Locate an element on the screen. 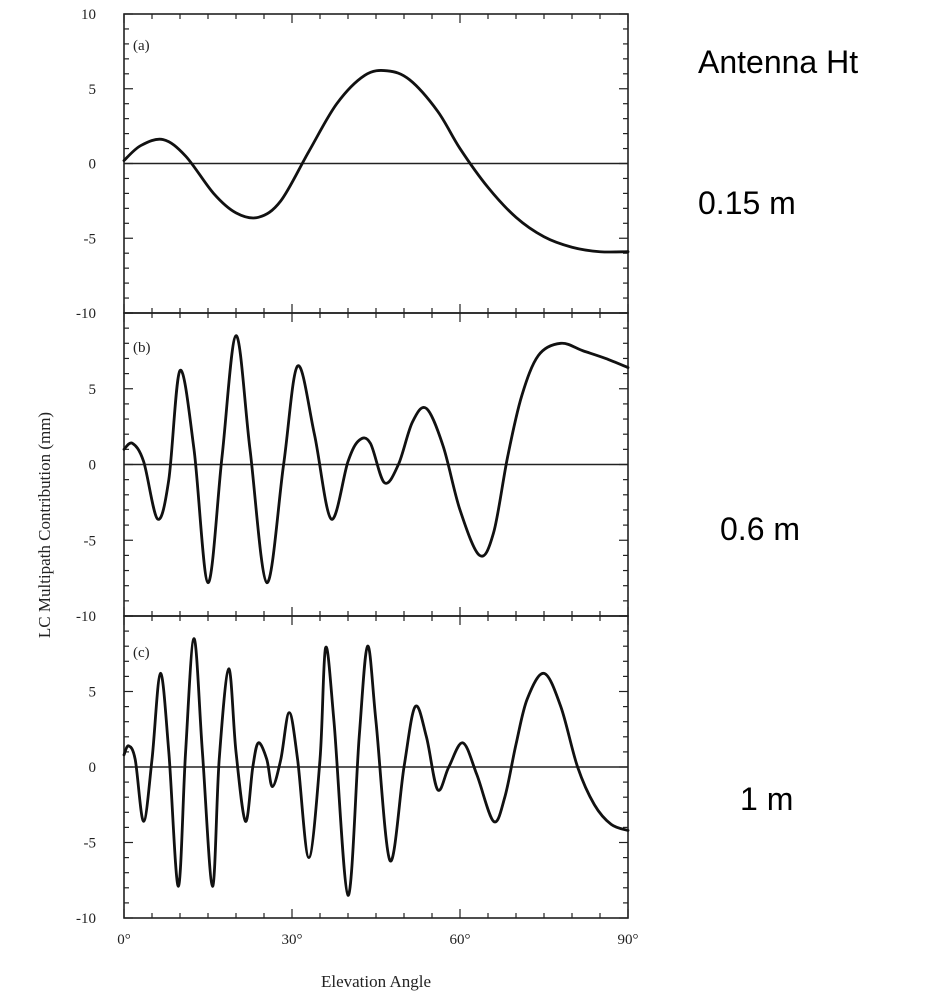 This screenshot has width=945, height=1004. y-tick-label-a: -10 is located at coordinates (86, 314).